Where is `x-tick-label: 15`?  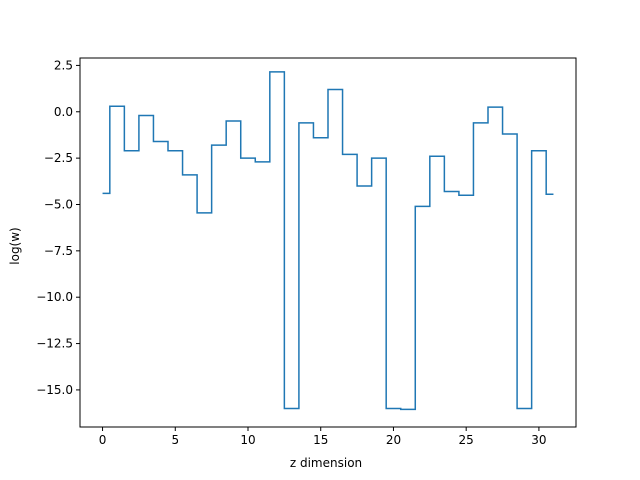 x-tick-label: 15 is located at coordinates (320, 440).